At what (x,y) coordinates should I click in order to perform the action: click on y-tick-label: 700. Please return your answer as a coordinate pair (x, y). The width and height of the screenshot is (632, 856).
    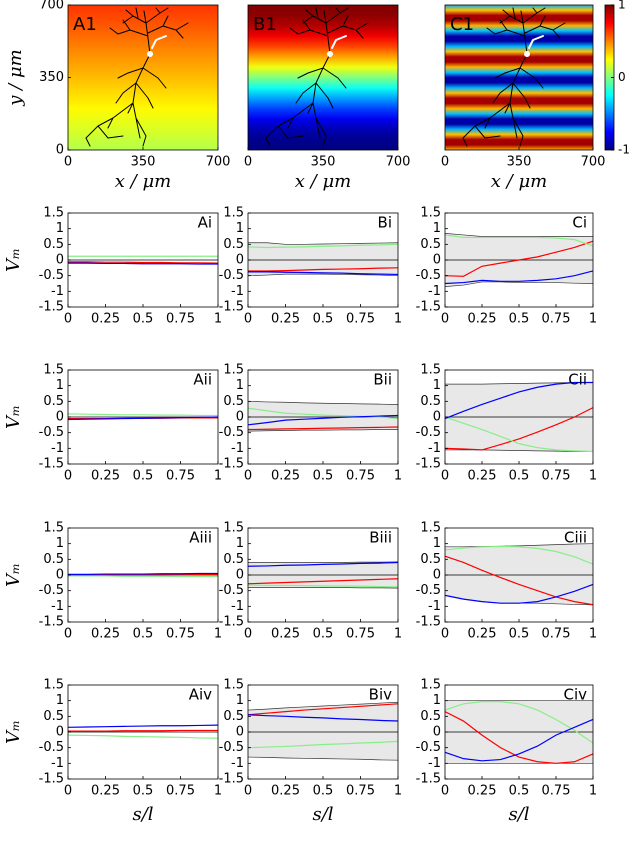
    Looking at the image, I should click on (51, 6).